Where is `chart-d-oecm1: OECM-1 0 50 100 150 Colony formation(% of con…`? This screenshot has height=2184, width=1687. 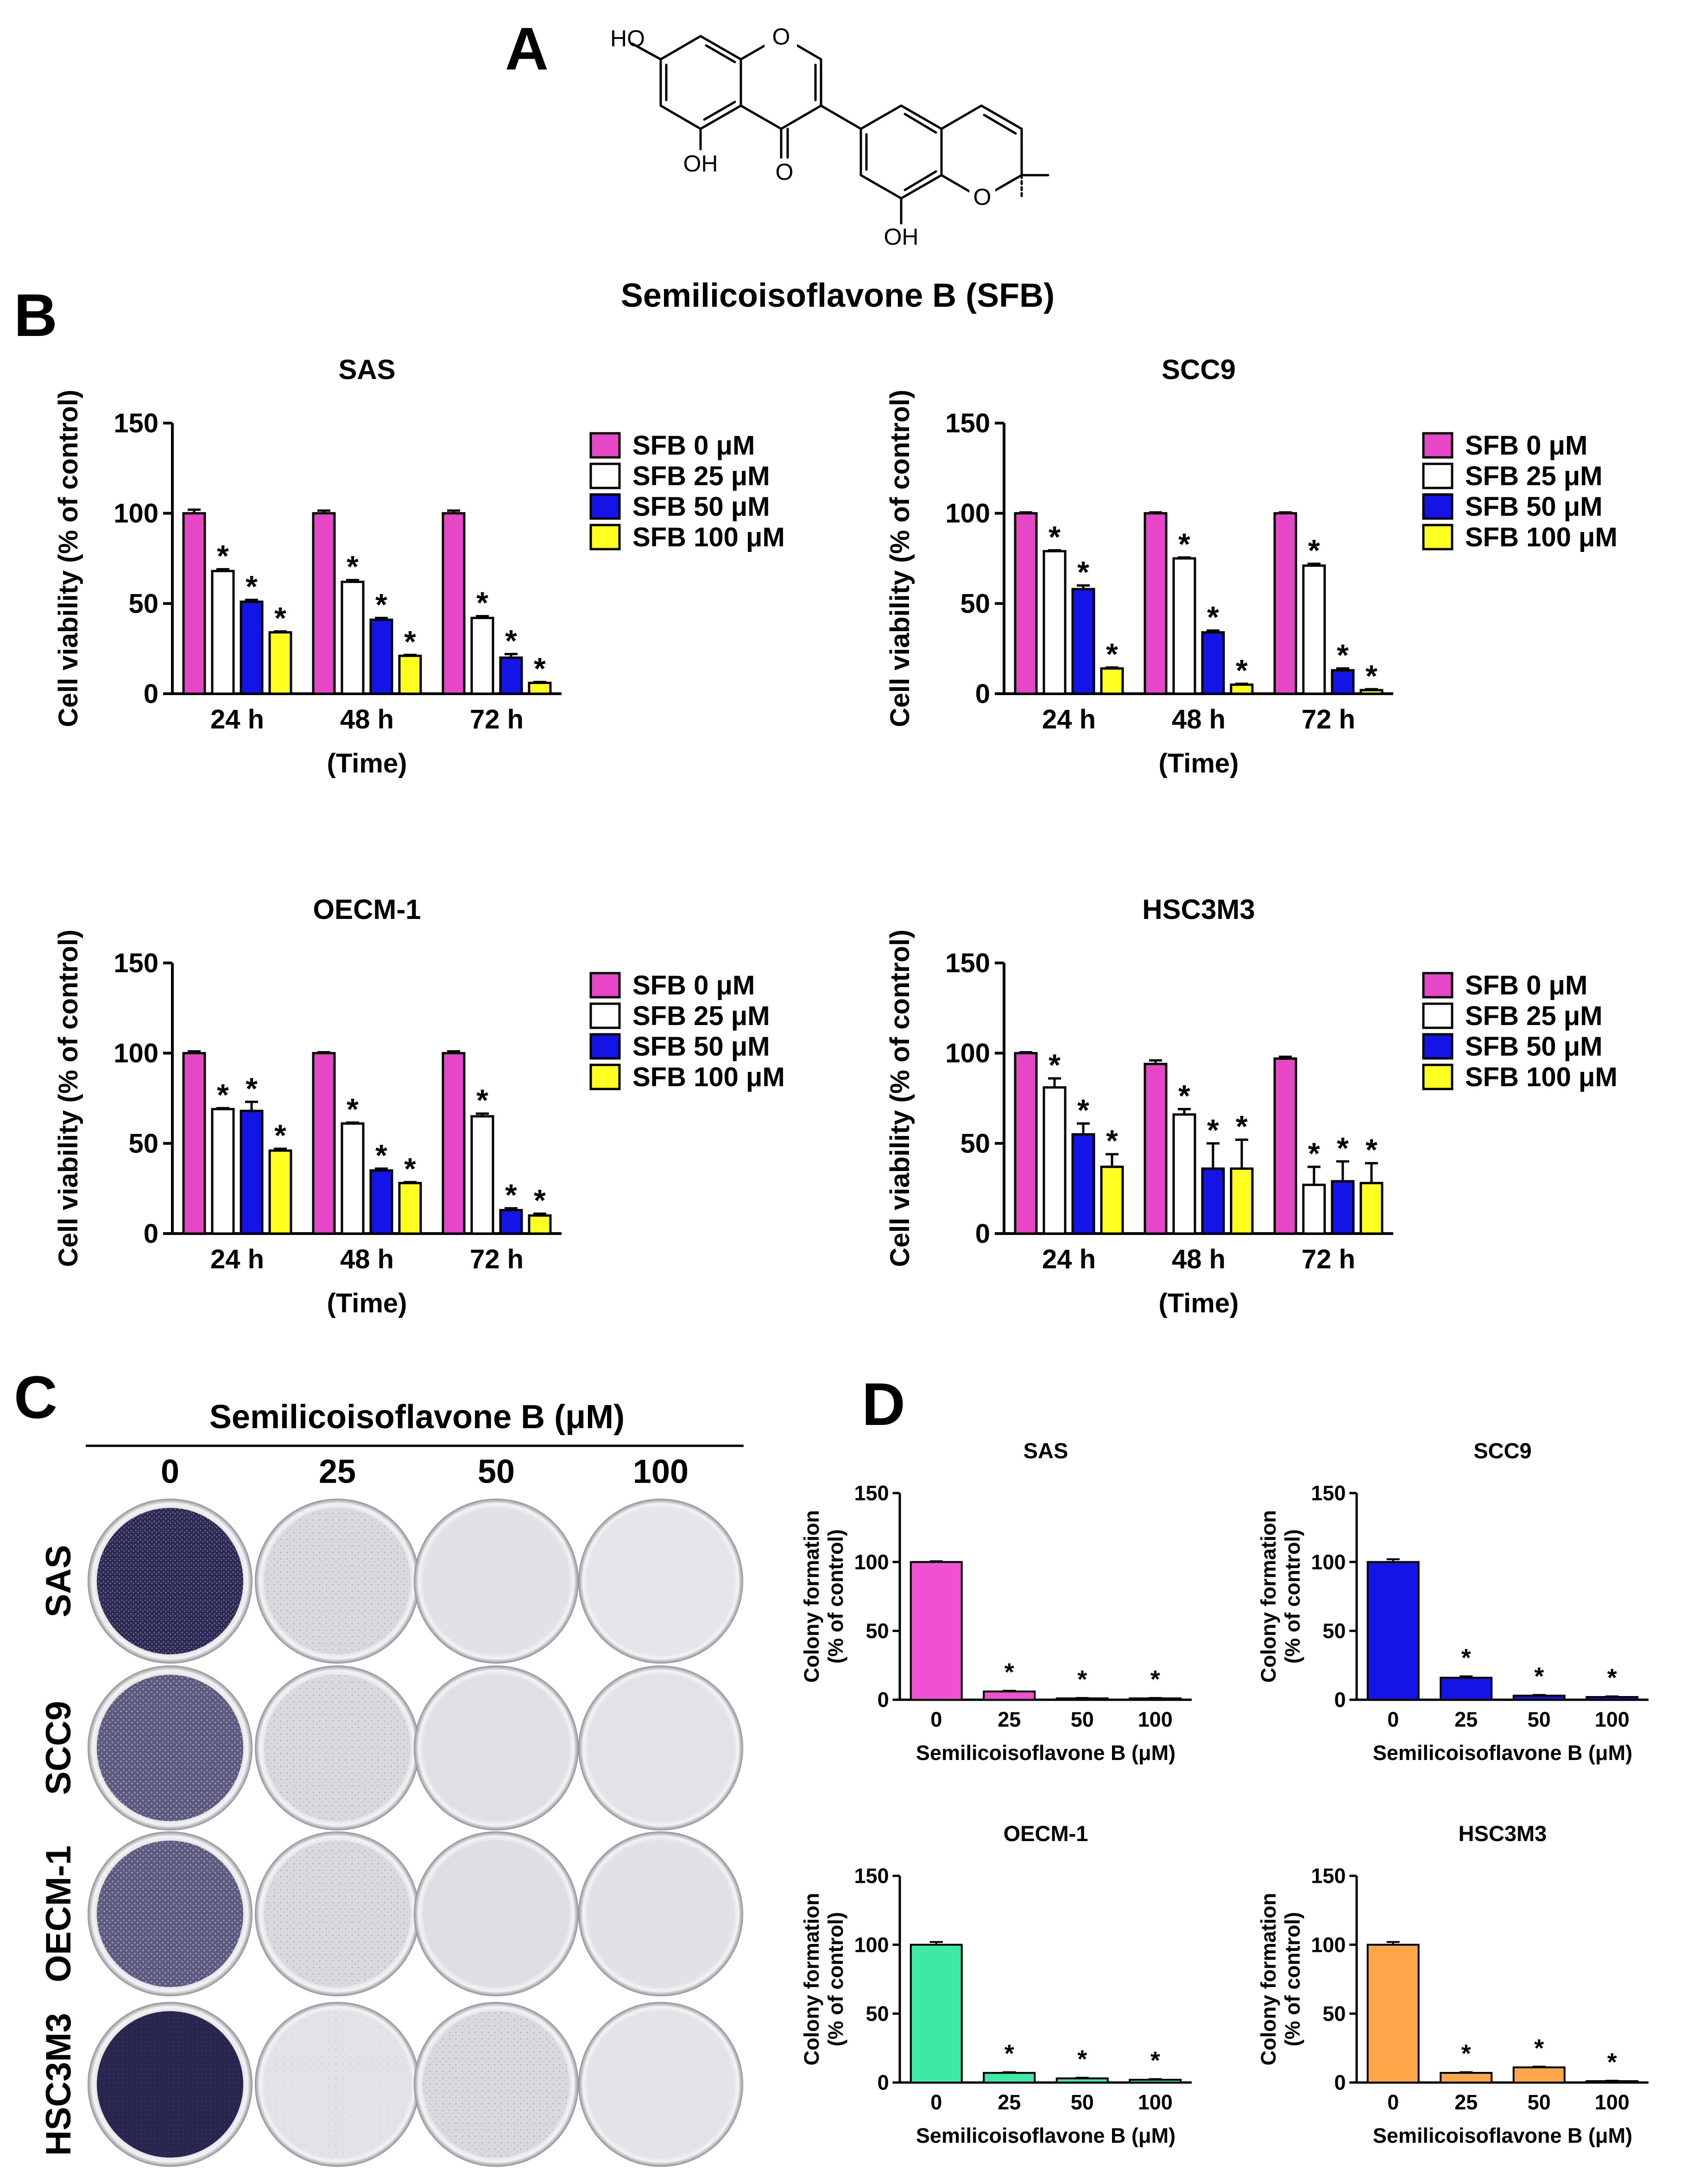 chart-d-oecm1: OECM-1 0 50 100 150 Colony formation(% of con… is located at coordinates (996, 1984).